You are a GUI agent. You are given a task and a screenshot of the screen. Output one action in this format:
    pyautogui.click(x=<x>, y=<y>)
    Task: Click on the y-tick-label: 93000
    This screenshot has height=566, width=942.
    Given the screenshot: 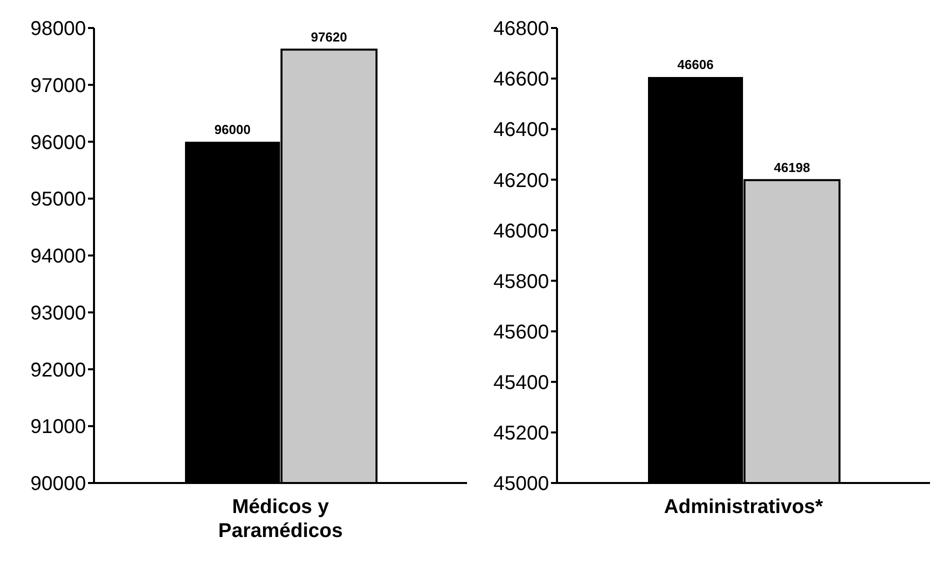 What is the action you would take?
    pyautogui.click(x=58, y=313)
    